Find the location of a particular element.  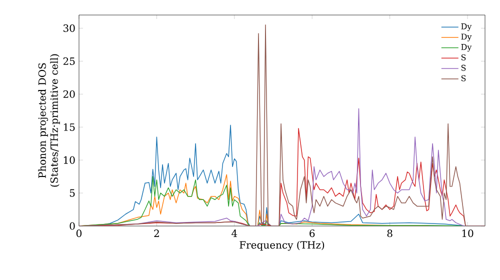

y-axis-title: Phonon projected DOS (States/THz·primitive cell) is located at coordinates (49, 120).